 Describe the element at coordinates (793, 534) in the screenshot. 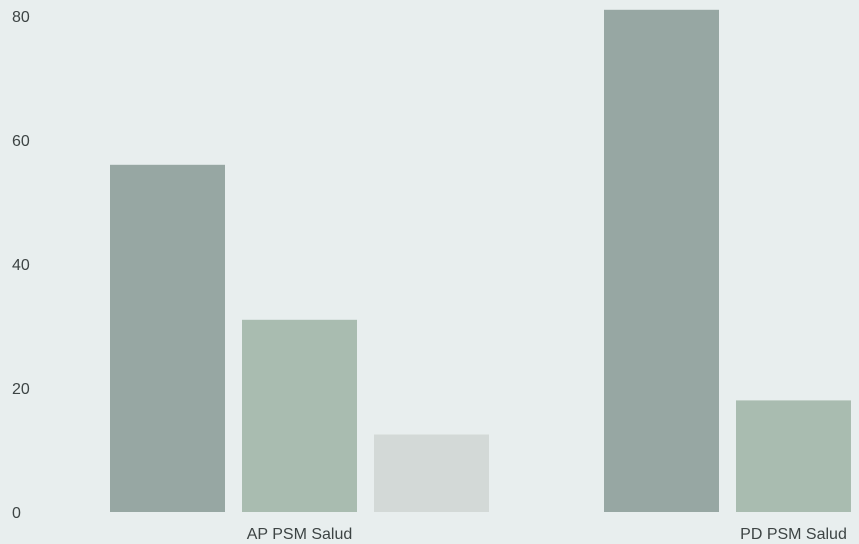

I see `x-category-label: PD PSM Salud` at that location.